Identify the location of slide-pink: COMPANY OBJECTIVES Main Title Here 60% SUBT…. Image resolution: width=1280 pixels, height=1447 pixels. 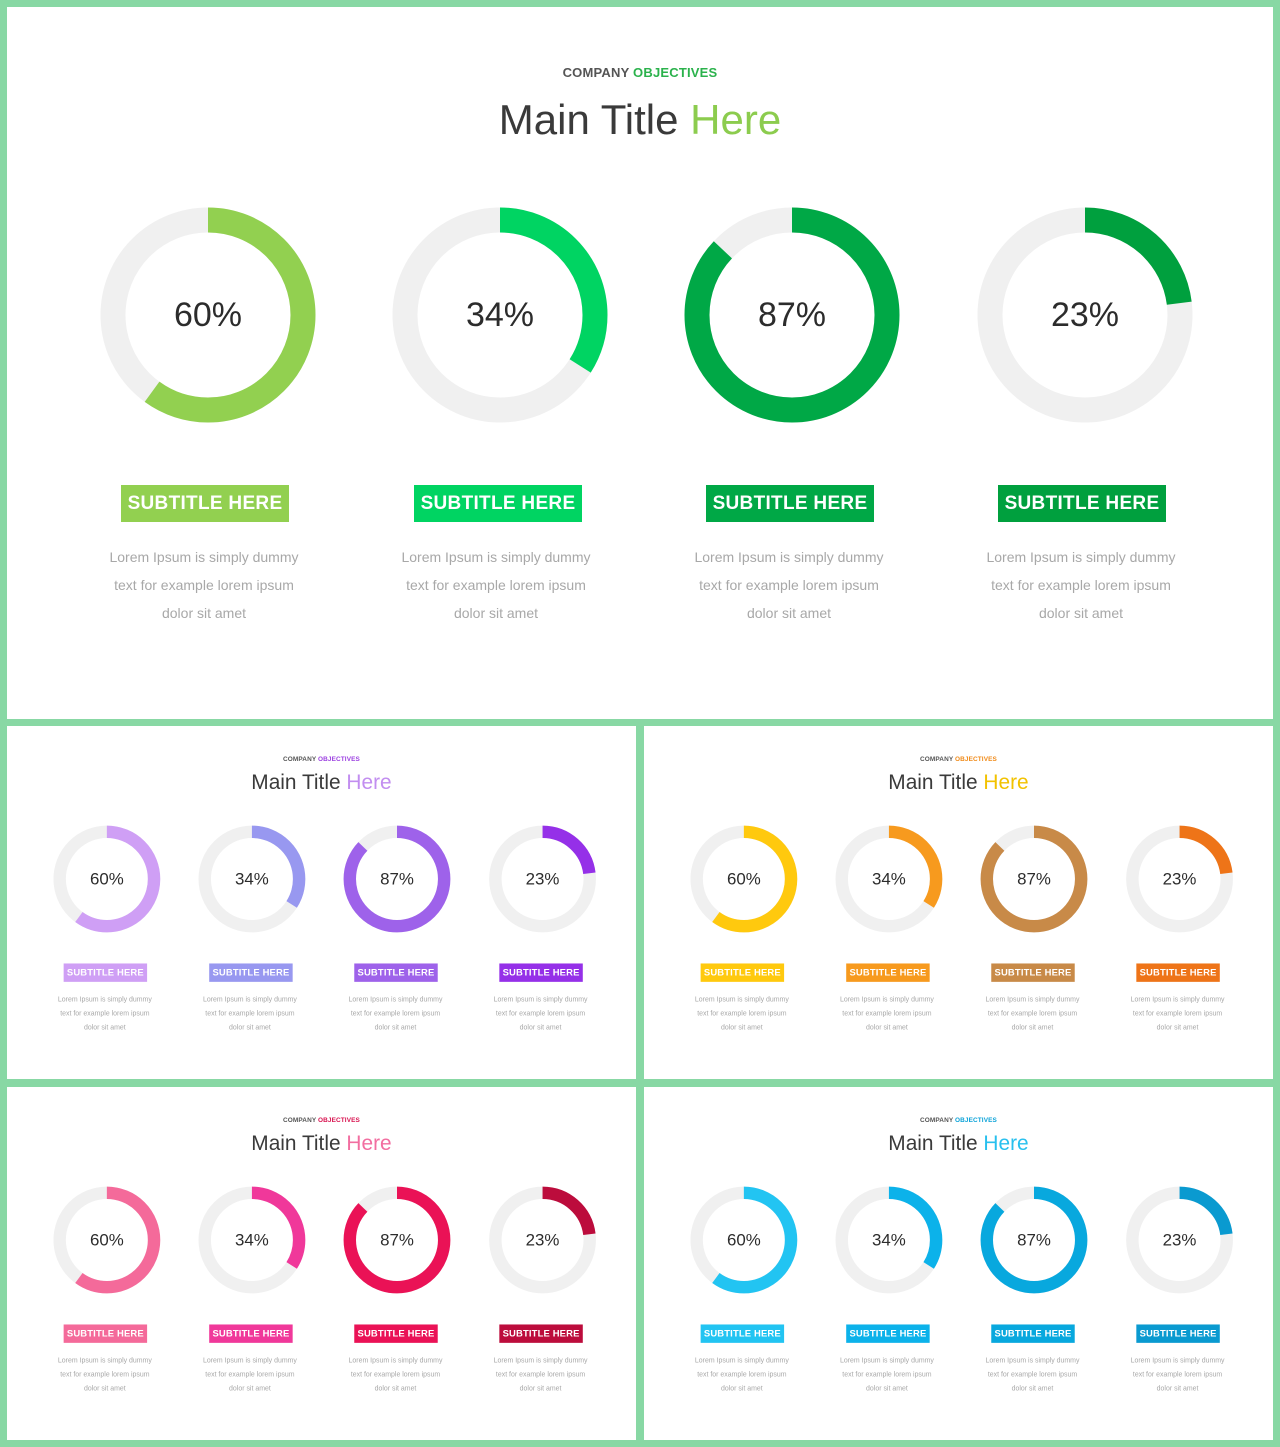
(321, 1263).